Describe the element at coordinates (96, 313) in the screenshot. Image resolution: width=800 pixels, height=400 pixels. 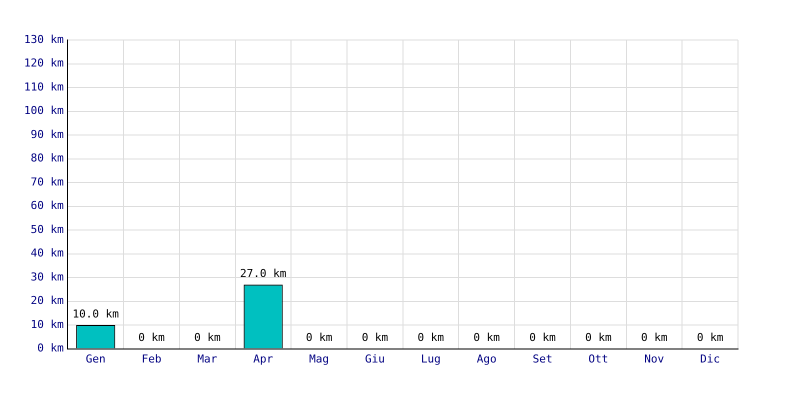
I see `data-label: 10.0 km` at that location.